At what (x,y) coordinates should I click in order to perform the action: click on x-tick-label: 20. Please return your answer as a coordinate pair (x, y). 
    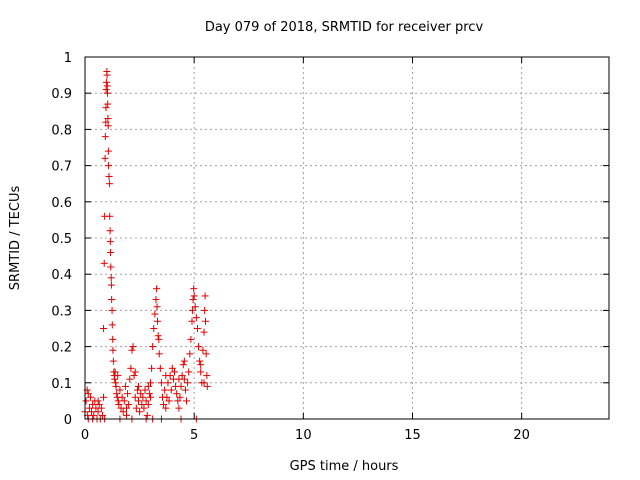
    Looking at the image, I should click on (521, 435).